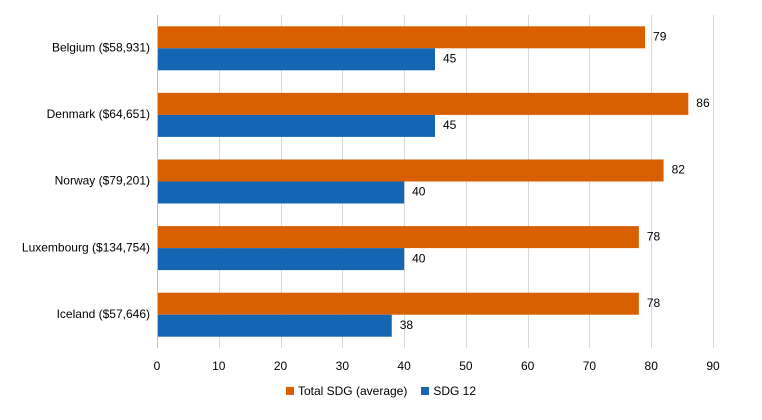 The image size is (762, 420). Describe the element at coordinates (425, 391) in the screenshot. I see `legend-swatch-sdg12` at that location.